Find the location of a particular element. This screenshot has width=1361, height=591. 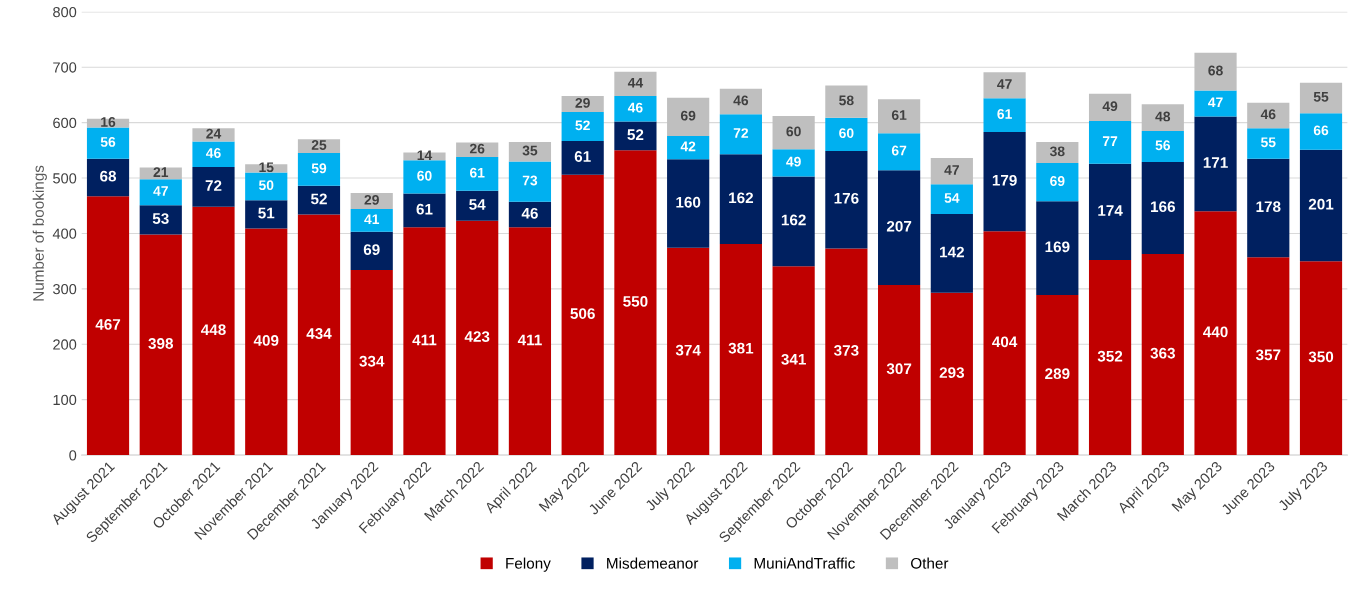

y-tick-label: 100 is located at coordinates (65, 400).